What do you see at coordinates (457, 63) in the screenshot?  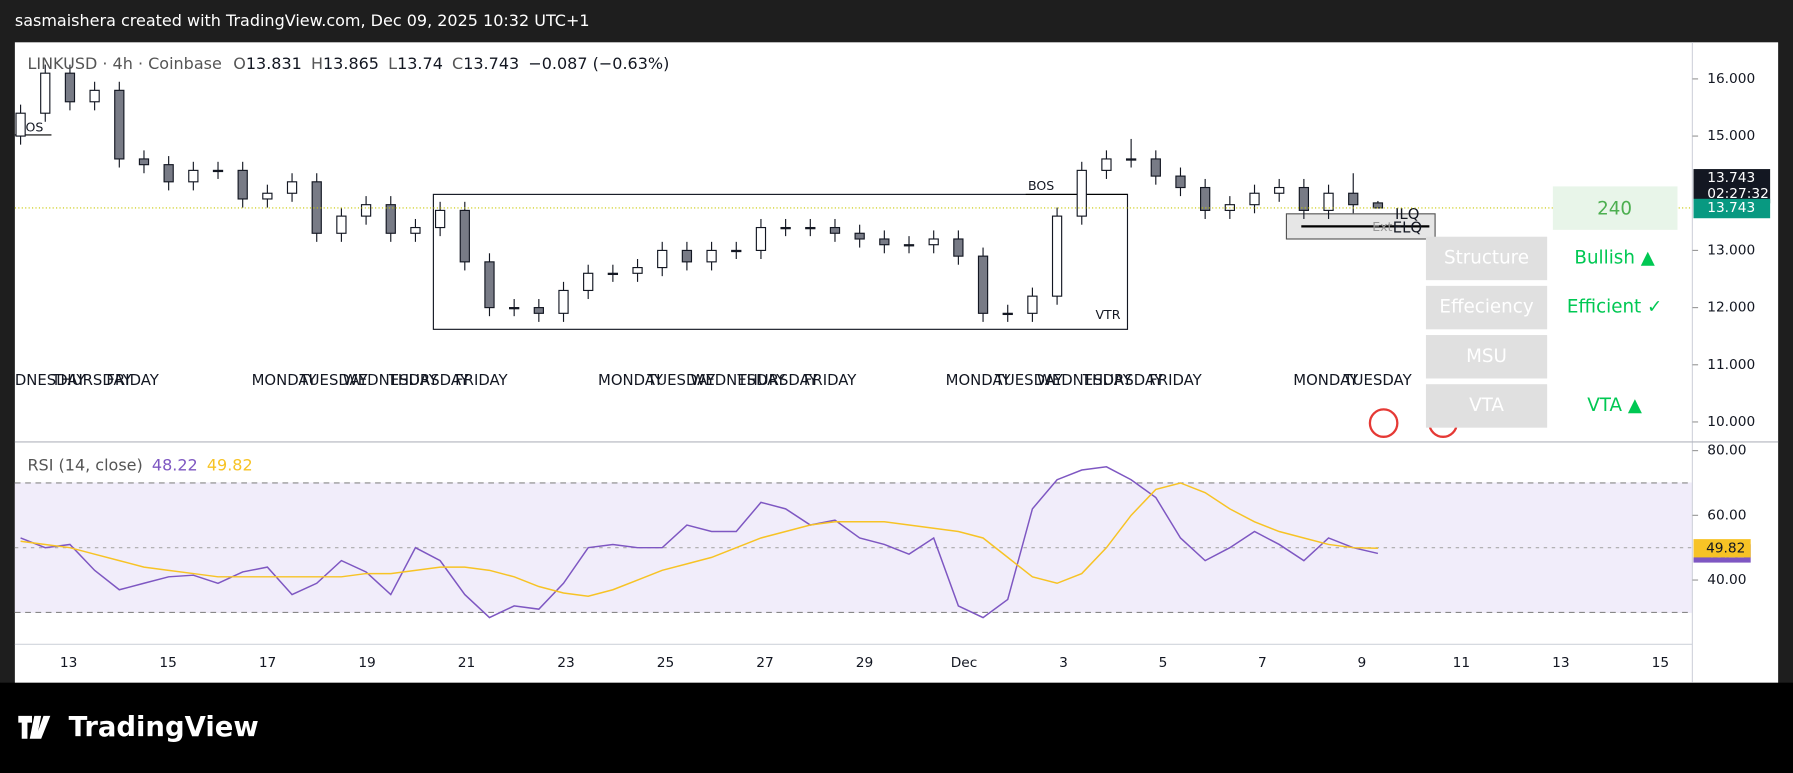 I see `header-text: C` at bounding box center [457, 63].